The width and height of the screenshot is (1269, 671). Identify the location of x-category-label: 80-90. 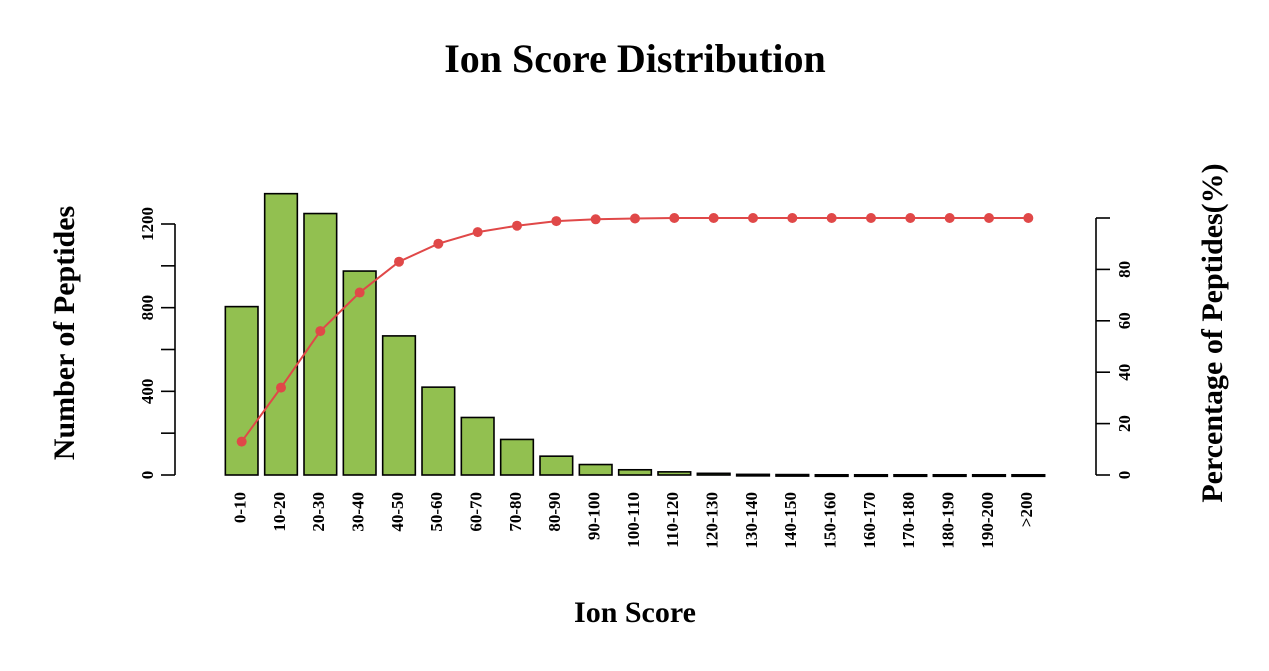
(554, 512).